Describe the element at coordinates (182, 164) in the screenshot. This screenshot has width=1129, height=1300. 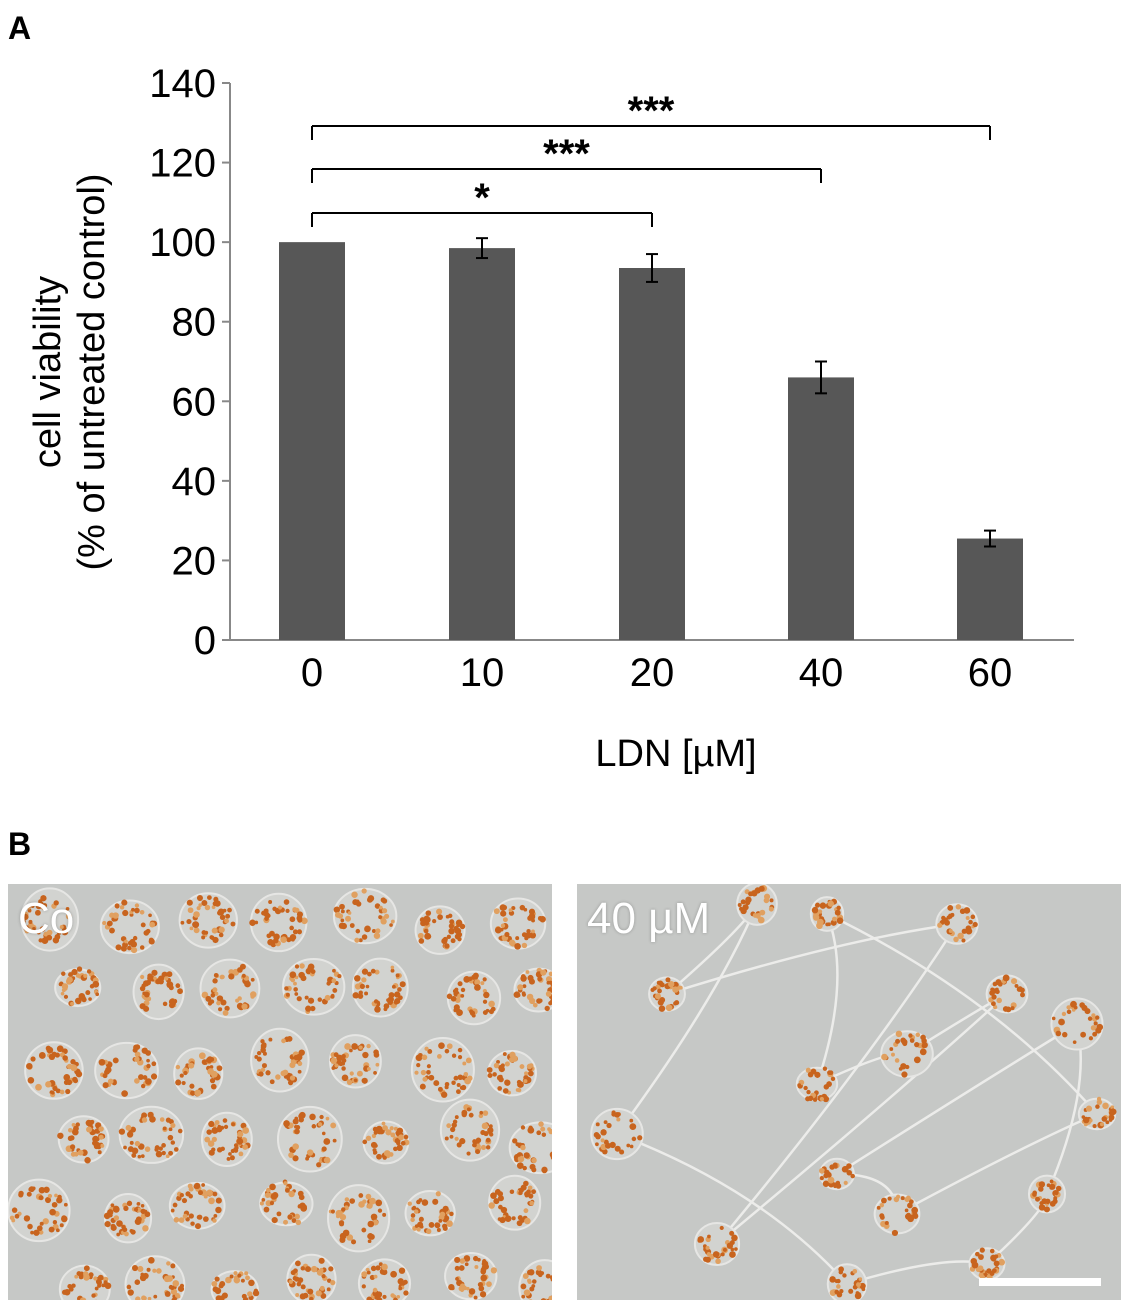
I see `y-tick-label: 120` at that location.